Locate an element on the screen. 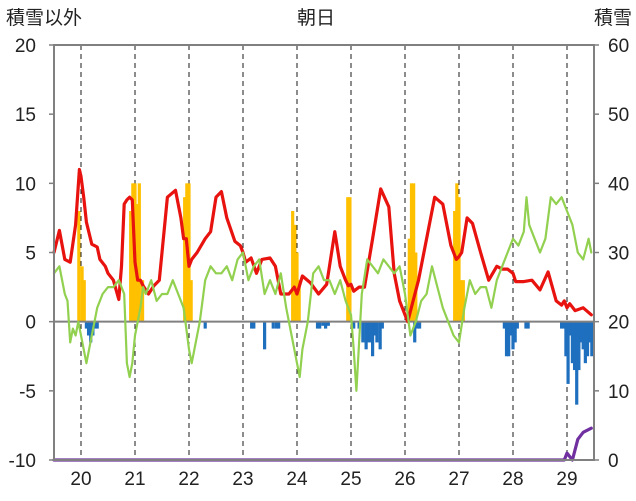  right-tick-label: 60 is located at coordinates (618, 46).